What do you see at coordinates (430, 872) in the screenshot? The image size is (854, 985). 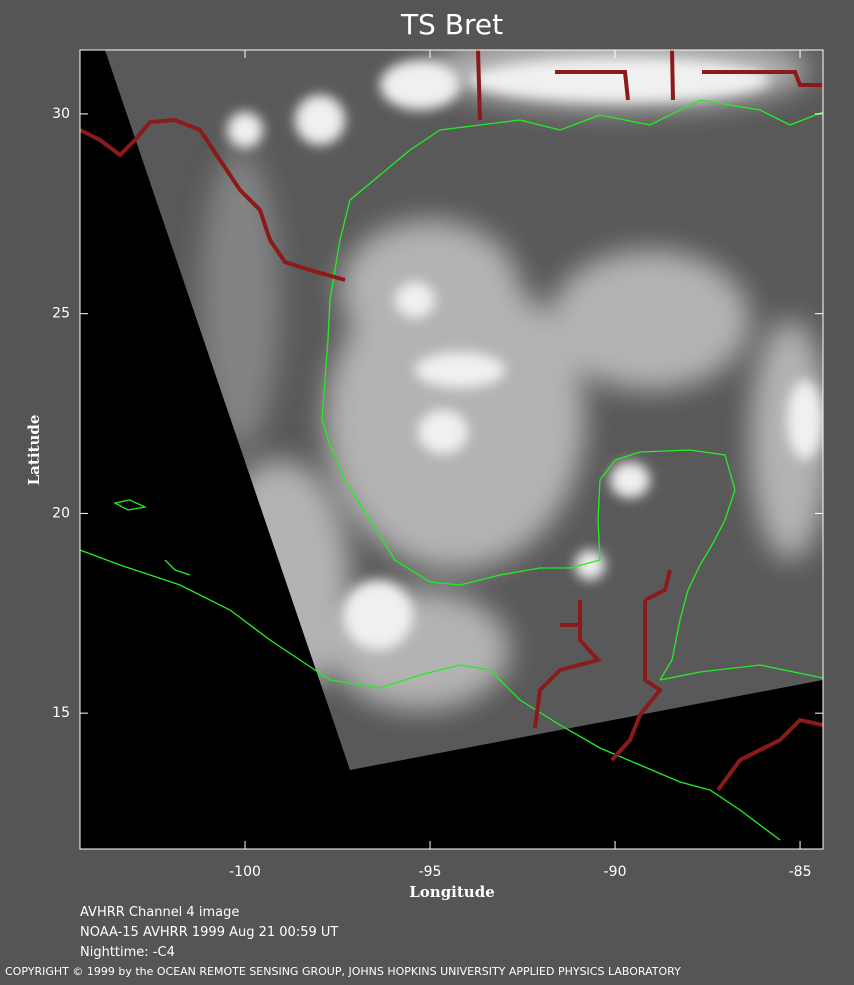 I see `x-tick-label: -95` at bounding box center [430, 872].